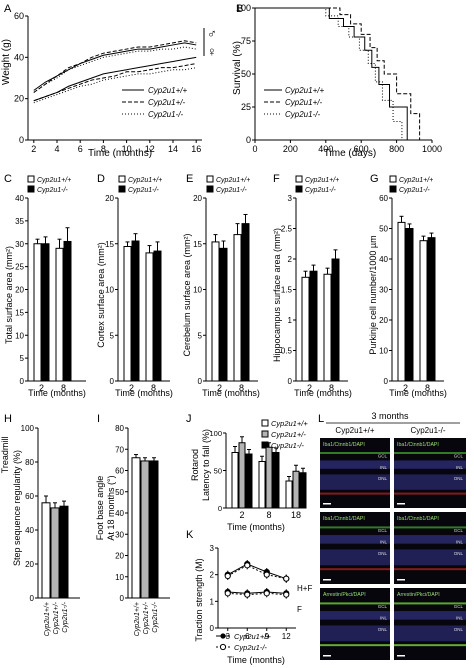 Image resolution: width=474 pixels, height=668 pixels. What do you see at coordinates (187, 294) in the screenshot?
I see `panel-e-ylabel: Cerebelum surface area (mm²)` at bounding box center [187, 294].